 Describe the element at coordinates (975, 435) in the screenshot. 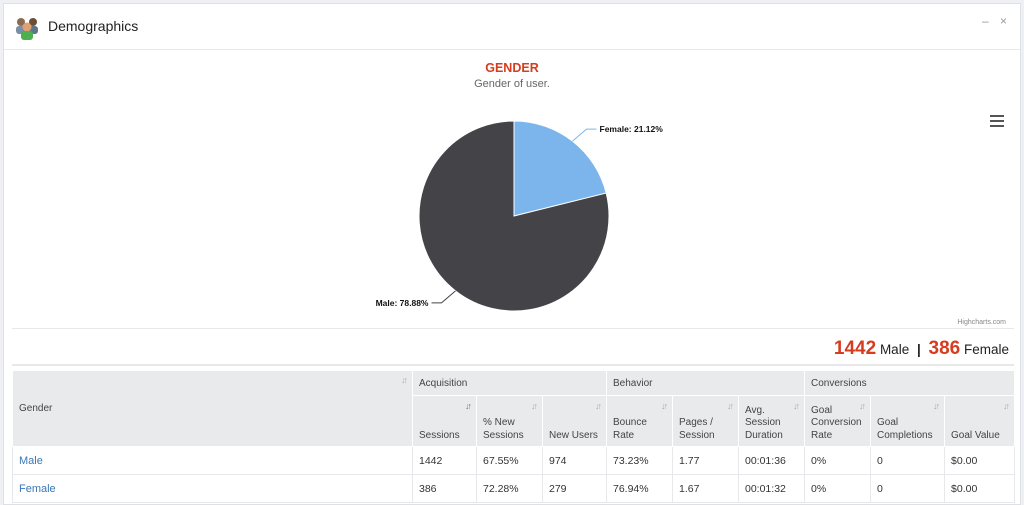

I see `column-header-label: Goal Value` at that location.